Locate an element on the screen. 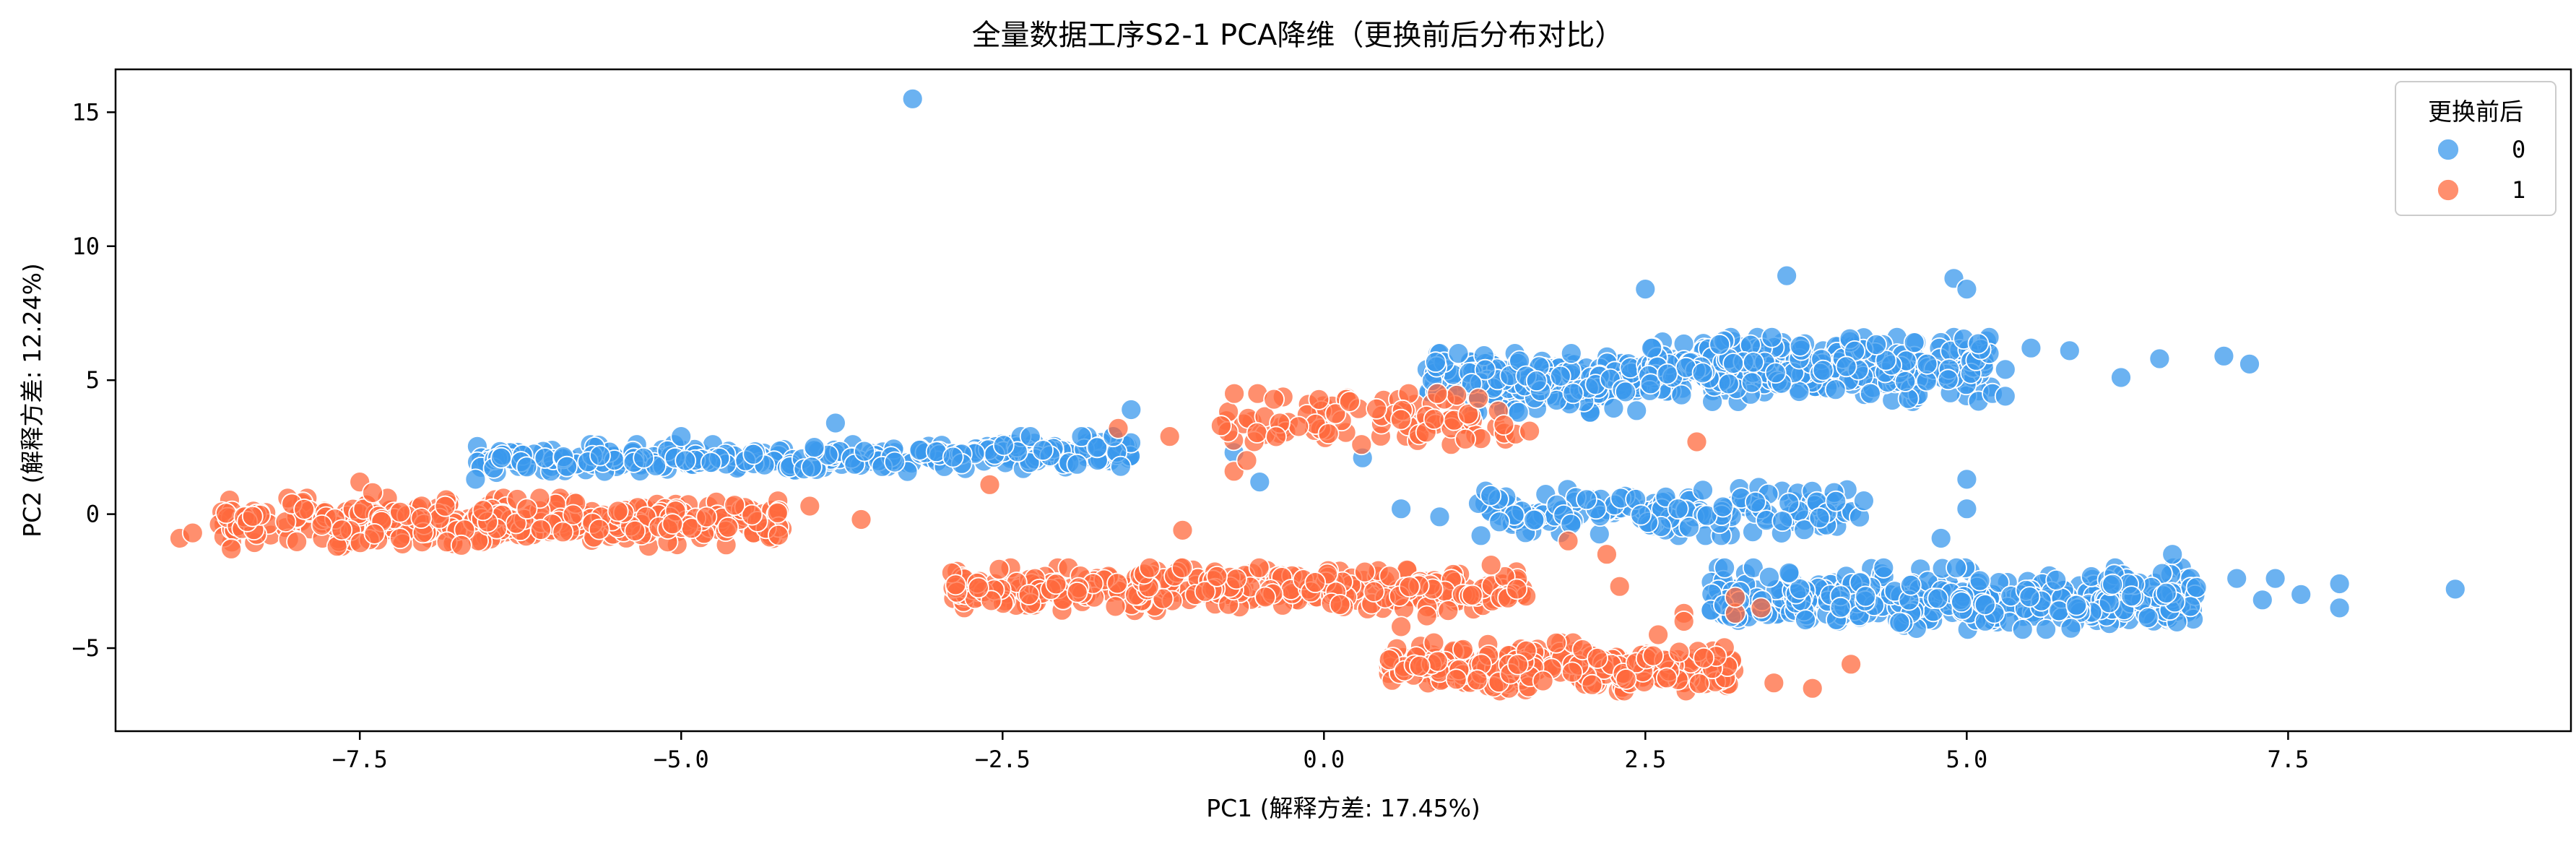 This screenshot has height=841, width=2576. legend-label-1: 1 is located at coordinates (2518, 190).